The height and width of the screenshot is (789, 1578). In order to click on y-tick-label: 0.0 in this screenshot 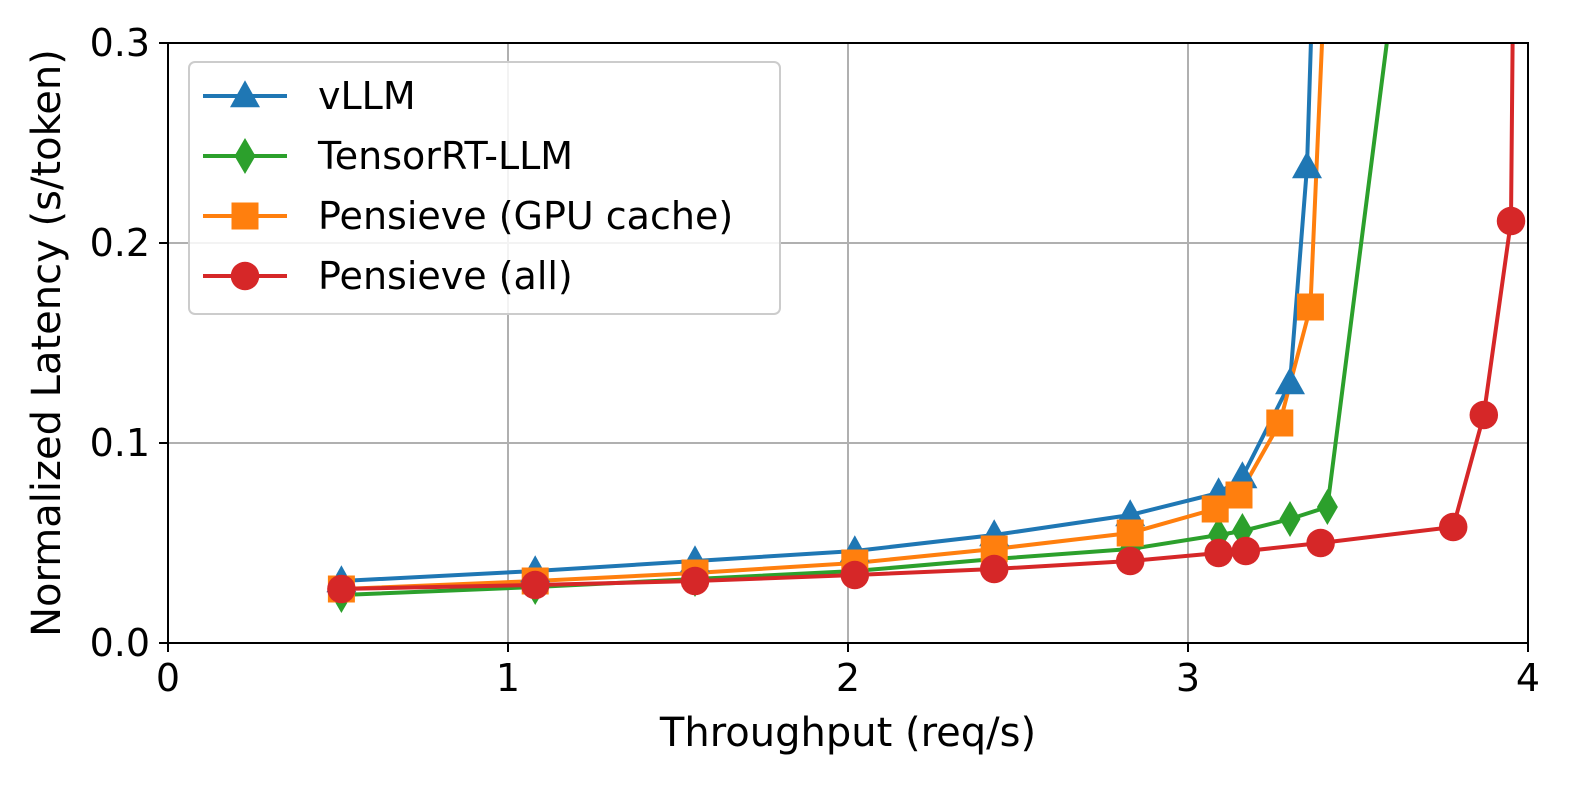, I will do `click(120, 643)`.